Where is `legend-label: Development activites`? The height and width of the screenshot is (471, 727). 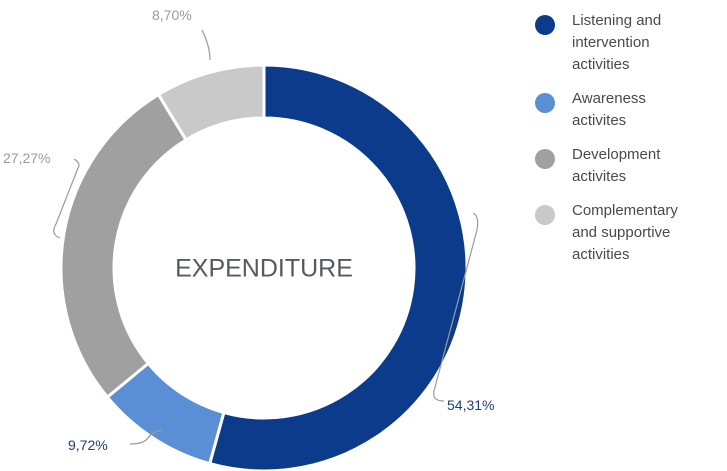
legend-label: Development activites is located at coordinates (647, 166).